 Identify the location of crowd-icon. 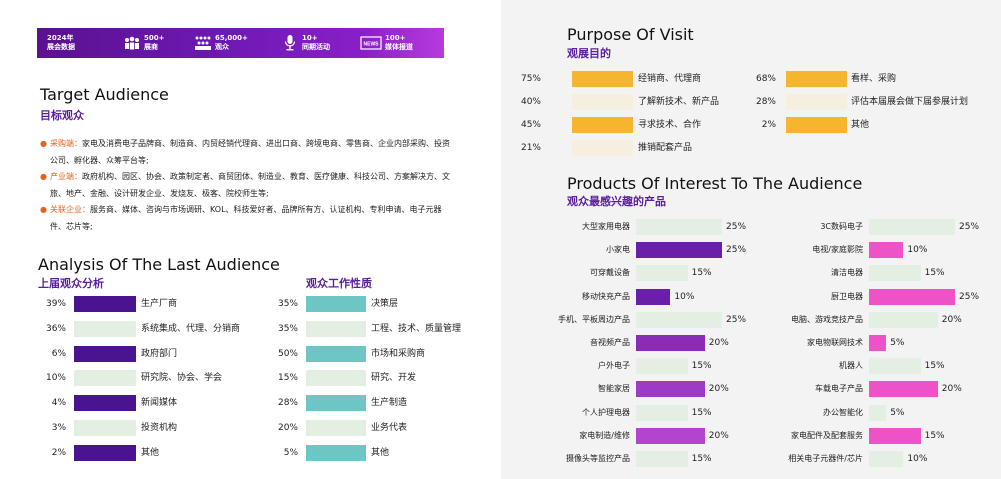
(203, 43).